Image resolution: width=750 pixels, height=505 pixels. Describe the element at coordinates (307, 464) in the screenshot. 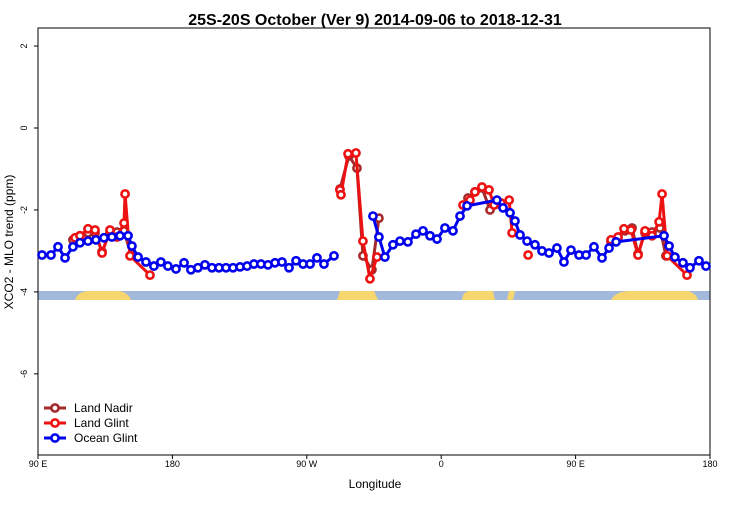

I see `x-tick-label: 90 W` at that location.